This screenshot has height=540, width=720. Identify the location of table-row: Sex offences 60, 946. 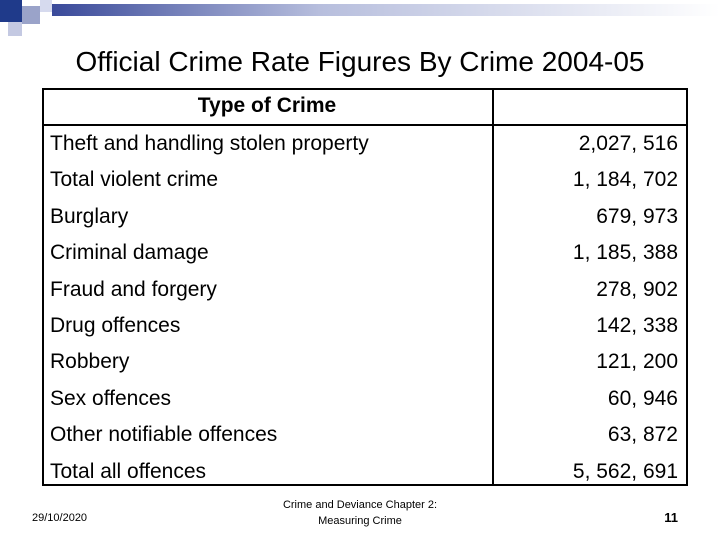
(365, 399).